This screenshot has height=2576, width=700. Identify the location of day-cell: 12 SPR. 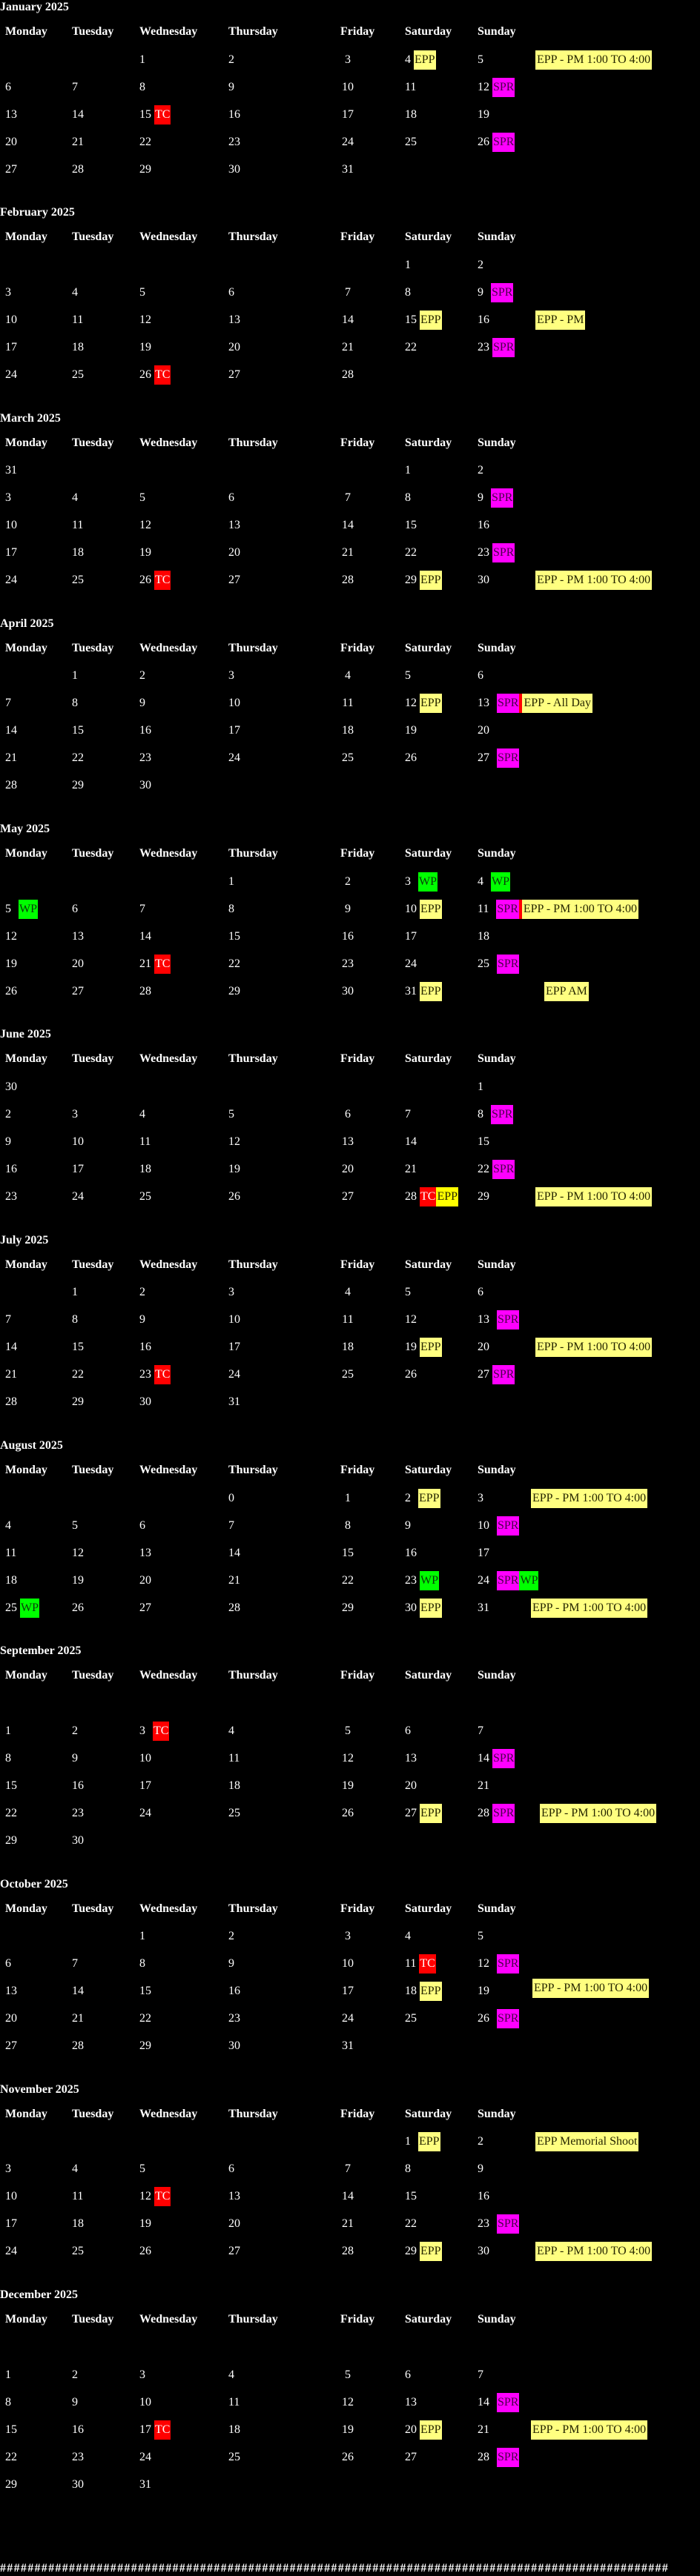
(497, 87).